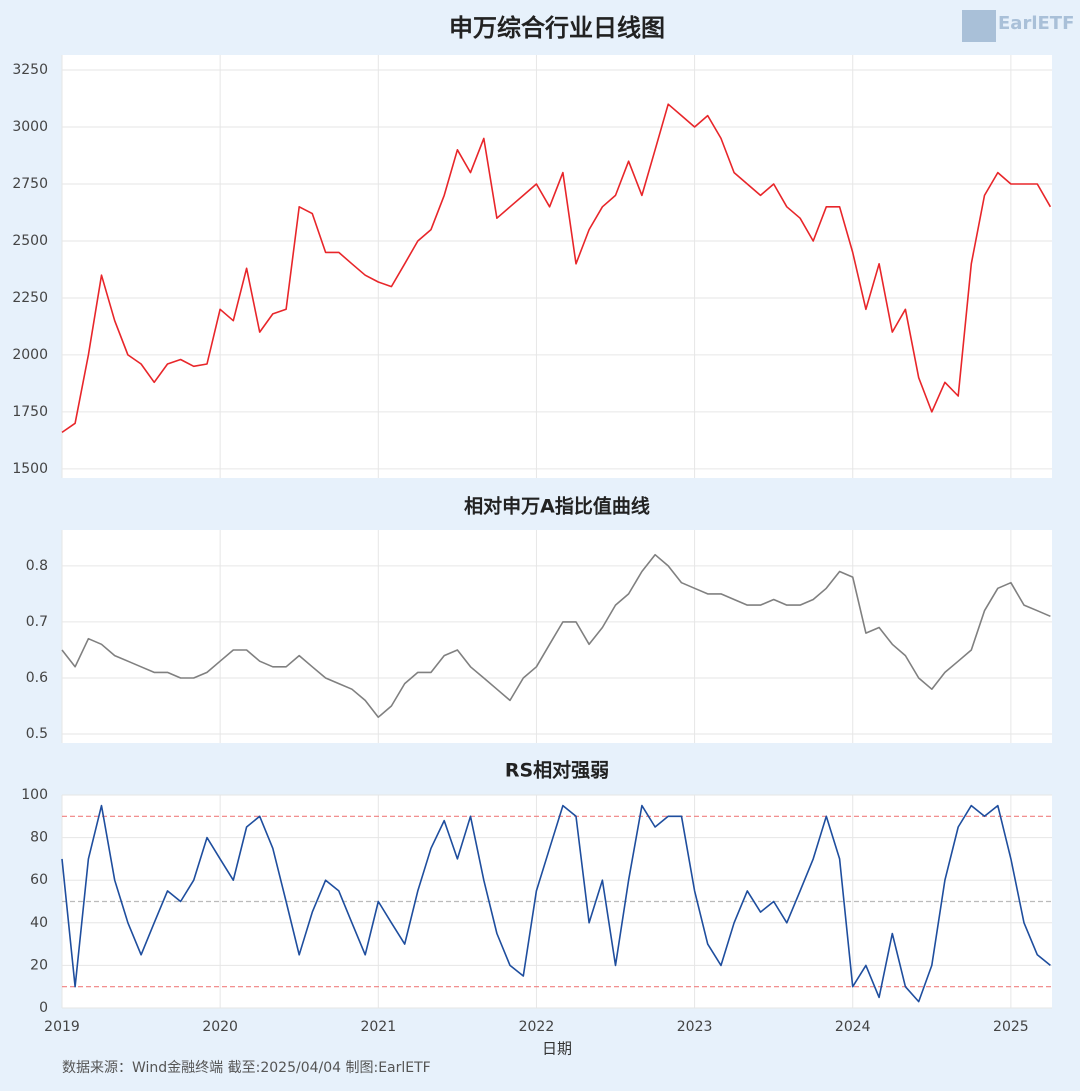 This screenshot has height=1091, width=1080. What do you see at coordinates (30, 298) in the screenshot?
I see `y-tick-label: 2250` at bounding box center [30, 298].